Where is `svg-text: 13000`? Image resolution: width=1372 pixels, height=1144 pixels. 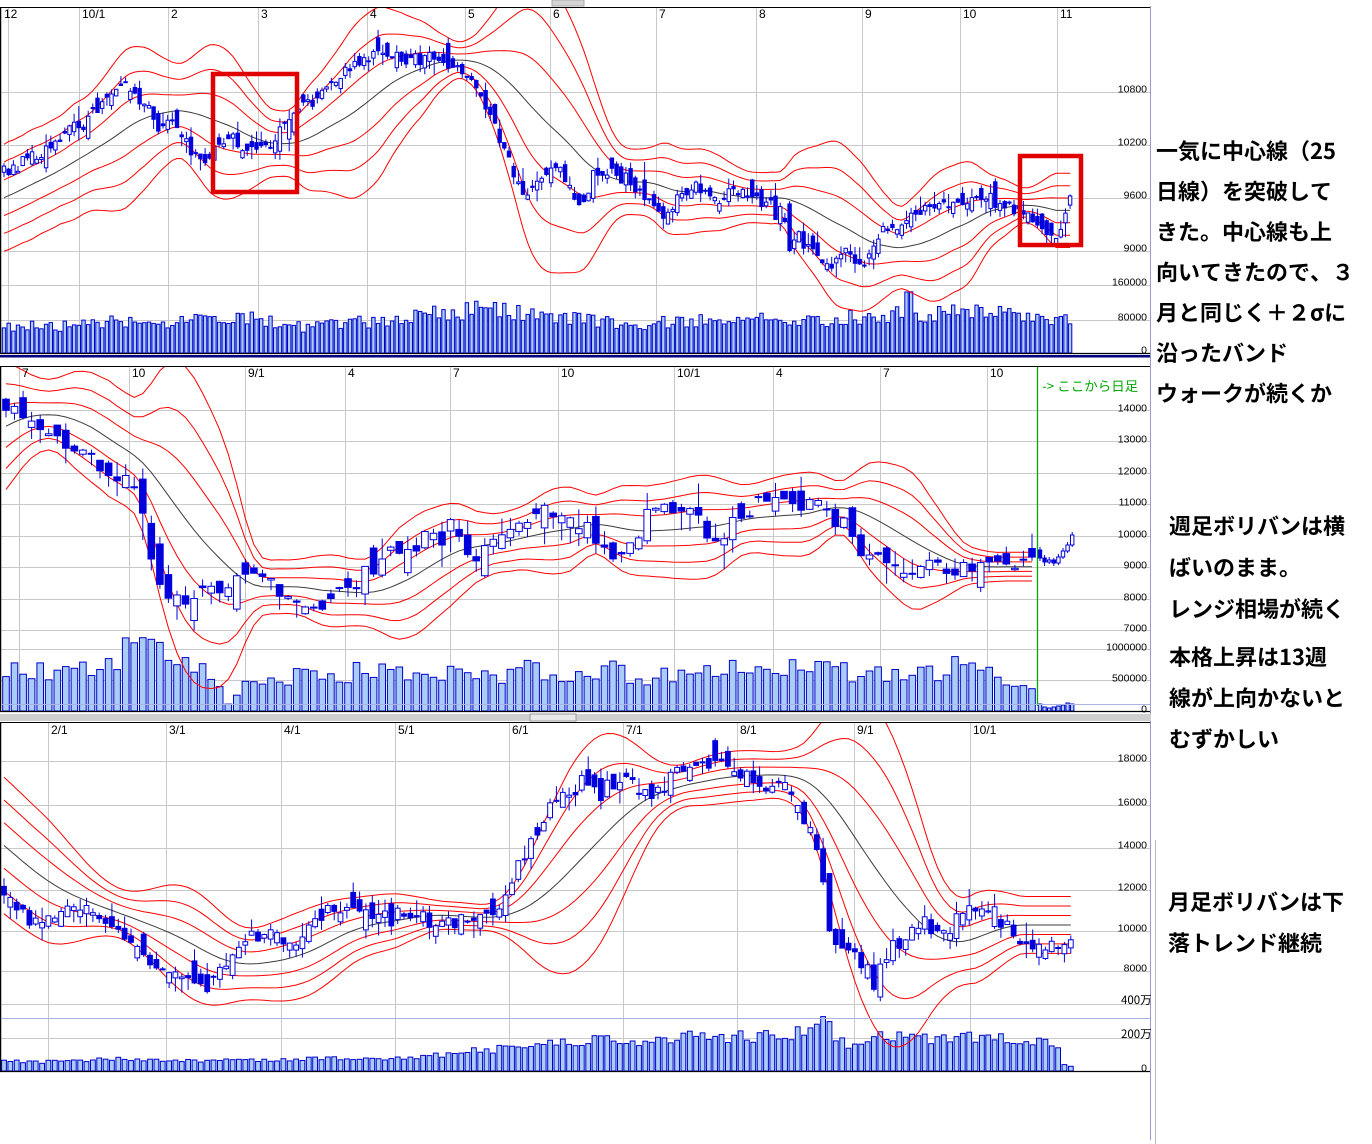 svg-text: 13000 is located at coordinates (1132, 440).